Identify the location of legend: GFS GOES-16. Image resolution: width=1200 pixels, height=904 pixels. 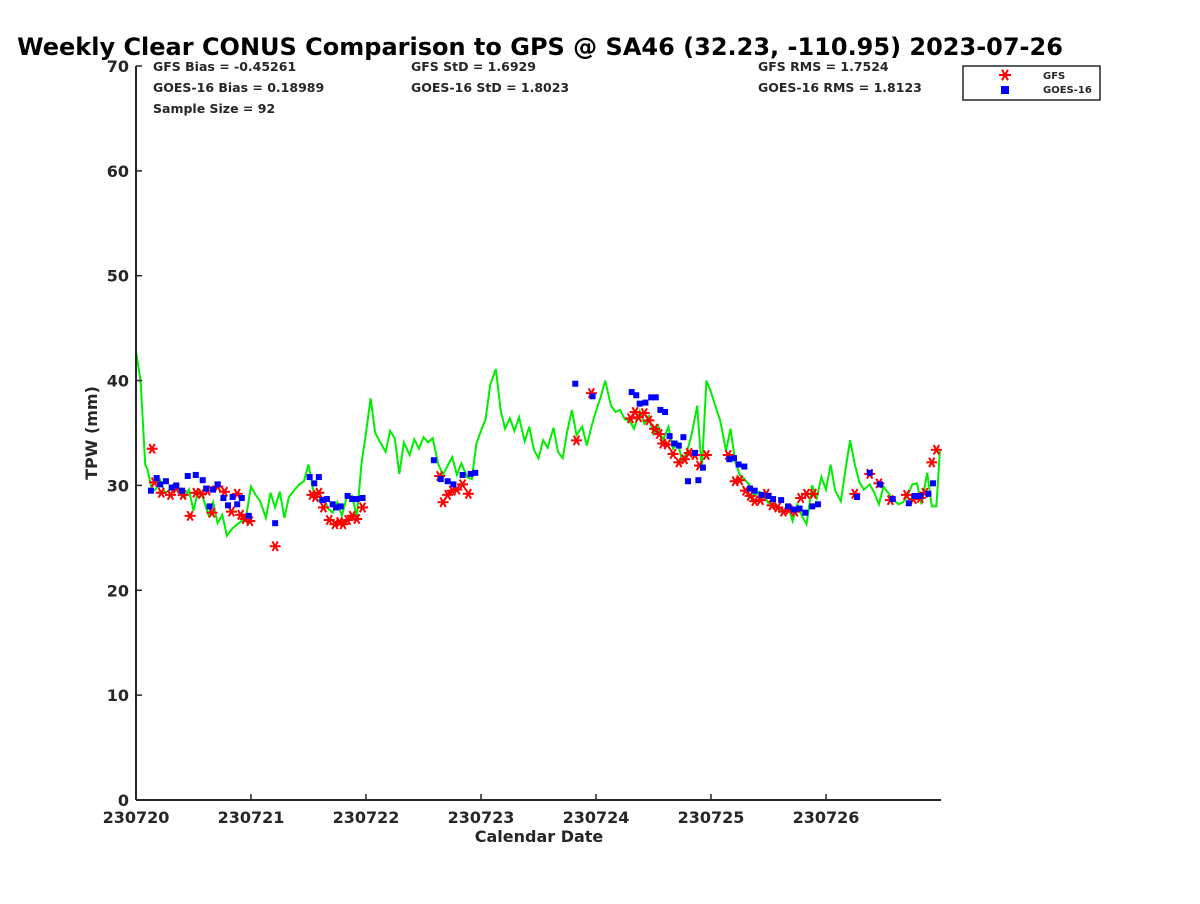
(1031, 83).